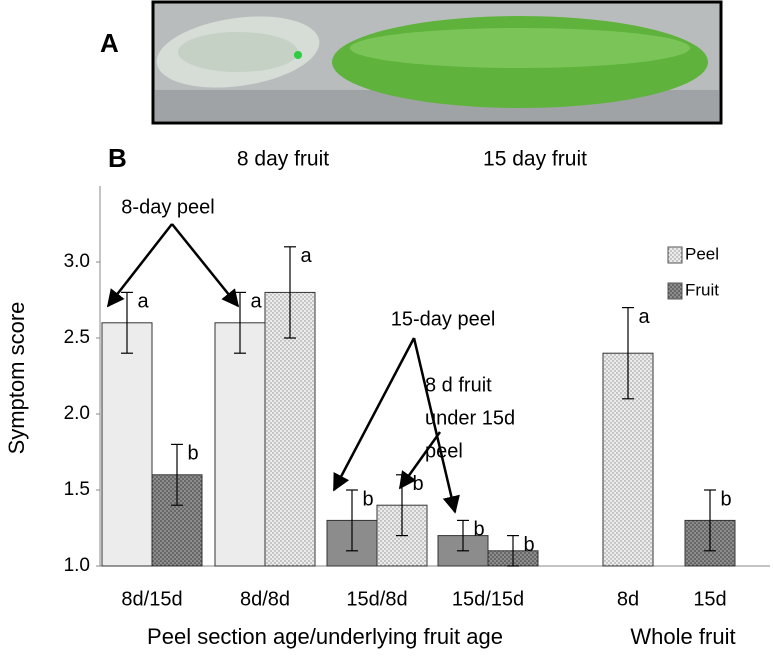 Image resolution: width=773 pixels, height=665 pixels. I want to click on x-axis-title: Whole fruit, so click(682, 636).